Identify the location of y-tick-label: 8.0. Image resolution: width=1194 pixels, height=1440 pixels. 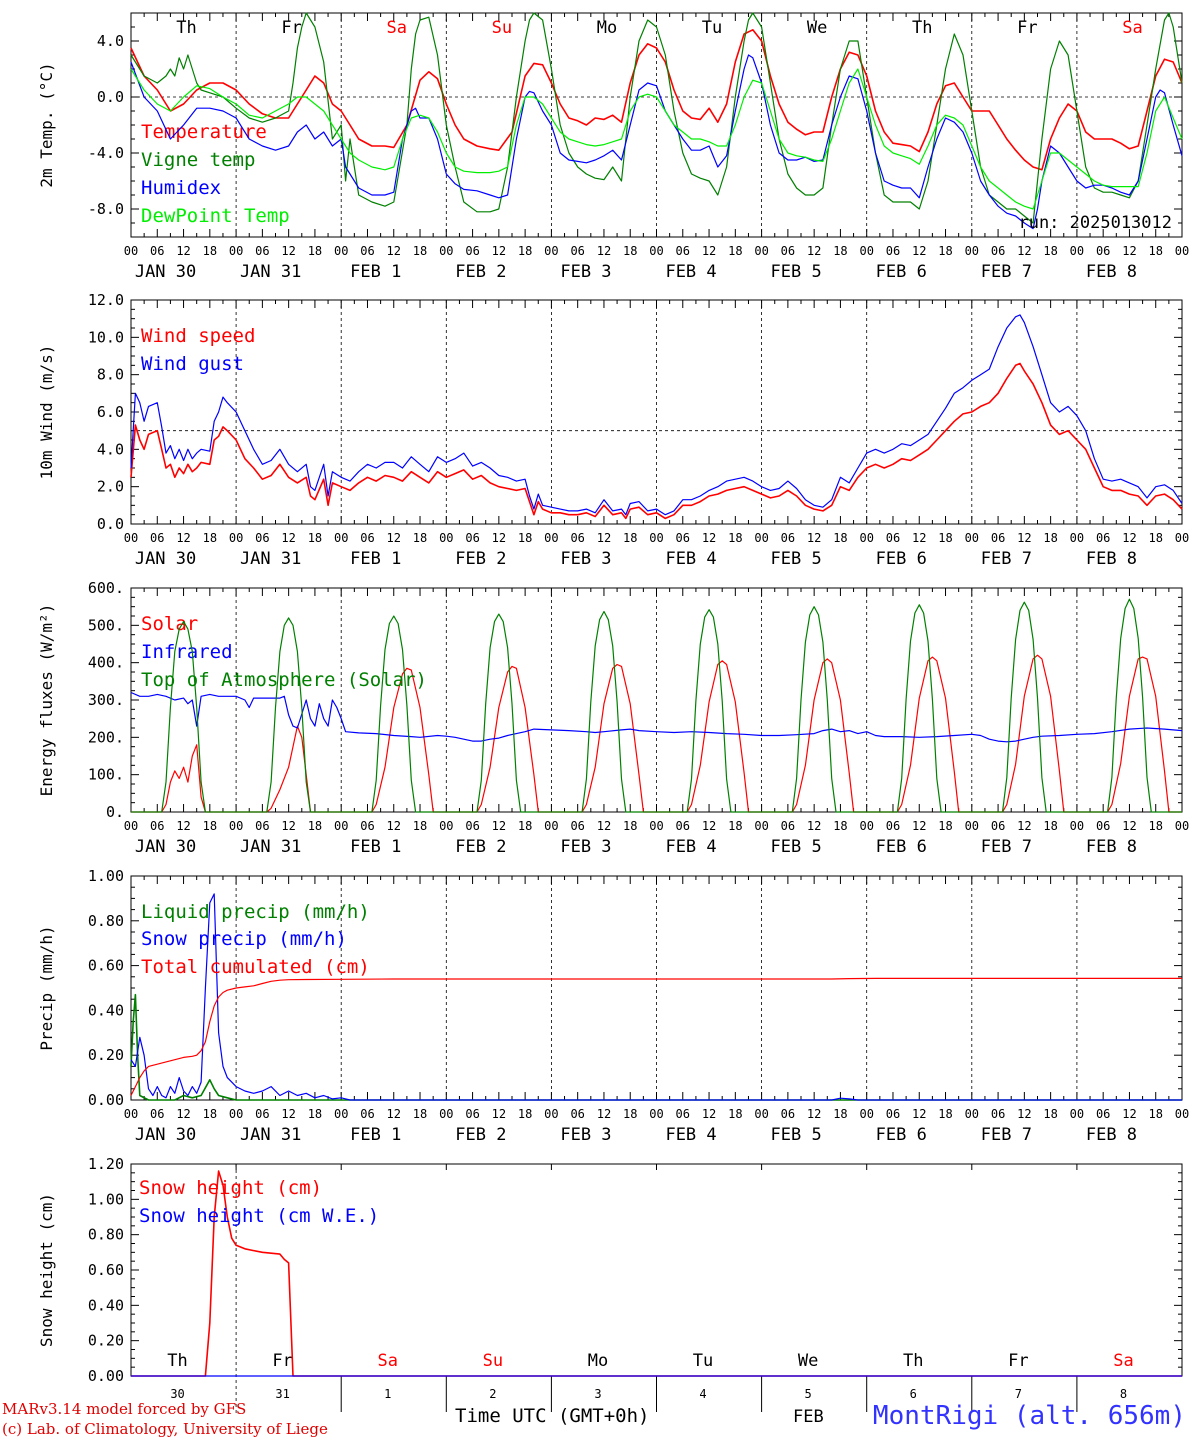
(110, 375).